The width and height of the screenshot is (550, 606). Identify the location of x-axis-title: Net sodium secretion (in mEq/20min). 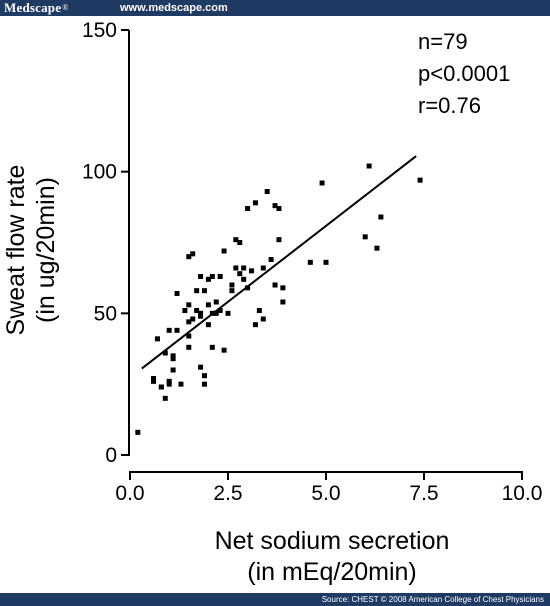
(332, 556).